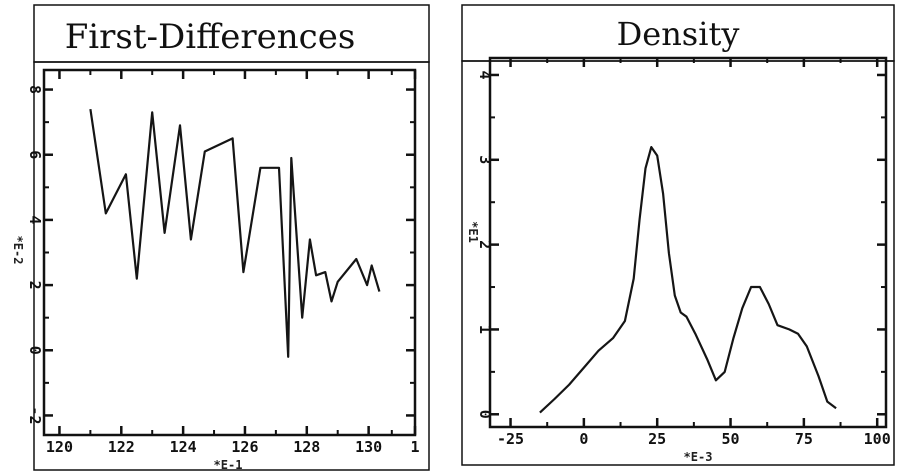 The image size is (902, 473). What do you see at coordinates (678, 34) in the screenshot?
I see `chart-title: Density` at bounding box center [678, 34].